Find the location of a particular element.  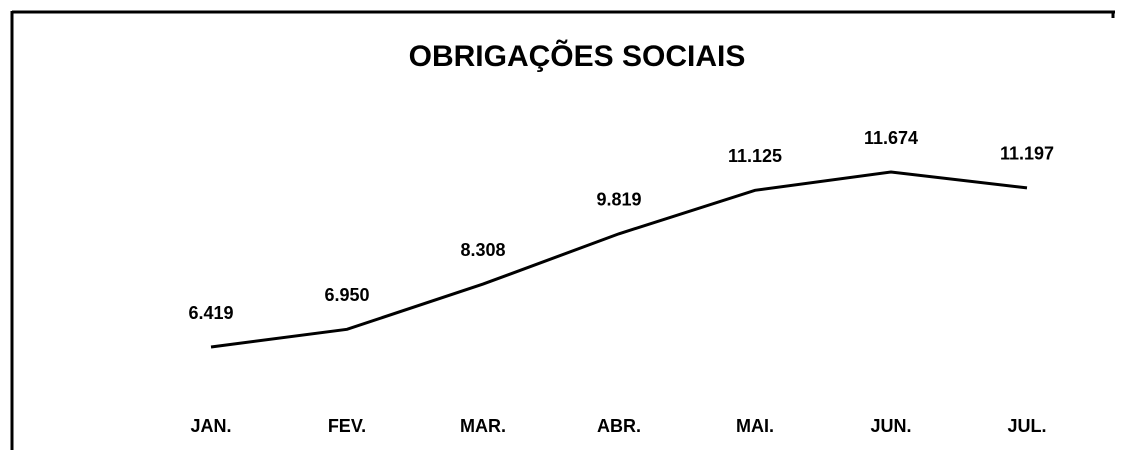

x-tick-label: JAN. is located at coordinates (210, 426).